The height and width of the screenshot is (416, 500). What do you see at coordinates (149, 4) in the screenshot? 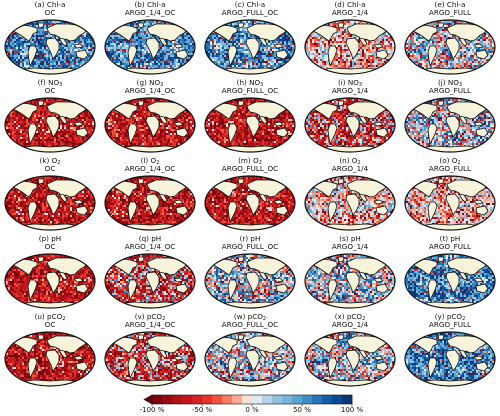
I see `panel-title-main: (b) Chl-a` at bounding box center [149, 4].